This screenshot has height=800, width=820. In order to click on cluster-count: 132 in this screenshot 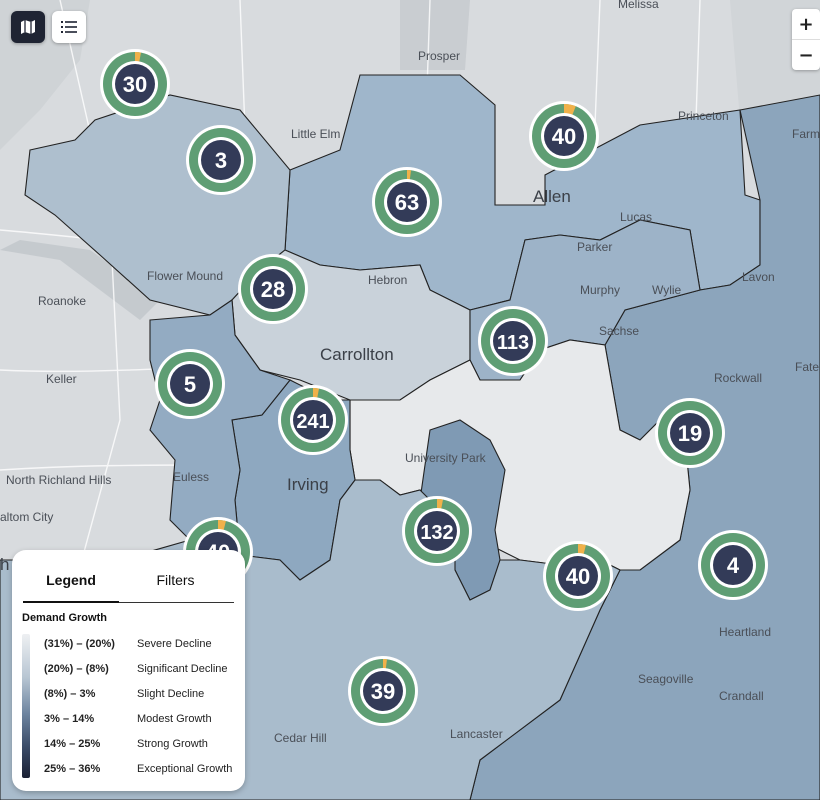, I will do `click(436, 533)`.